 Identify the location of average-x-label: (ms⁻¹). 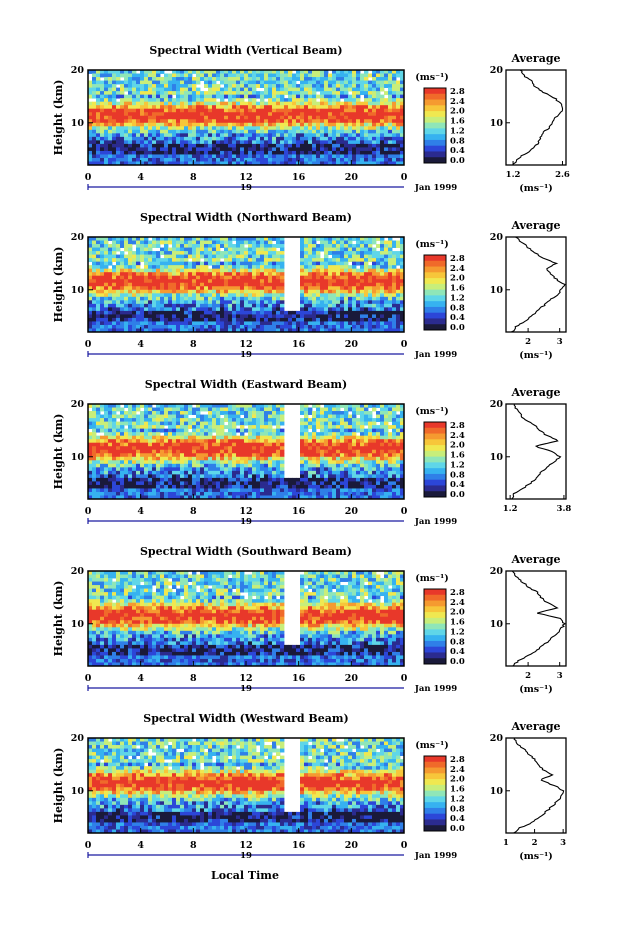
(536, 355).